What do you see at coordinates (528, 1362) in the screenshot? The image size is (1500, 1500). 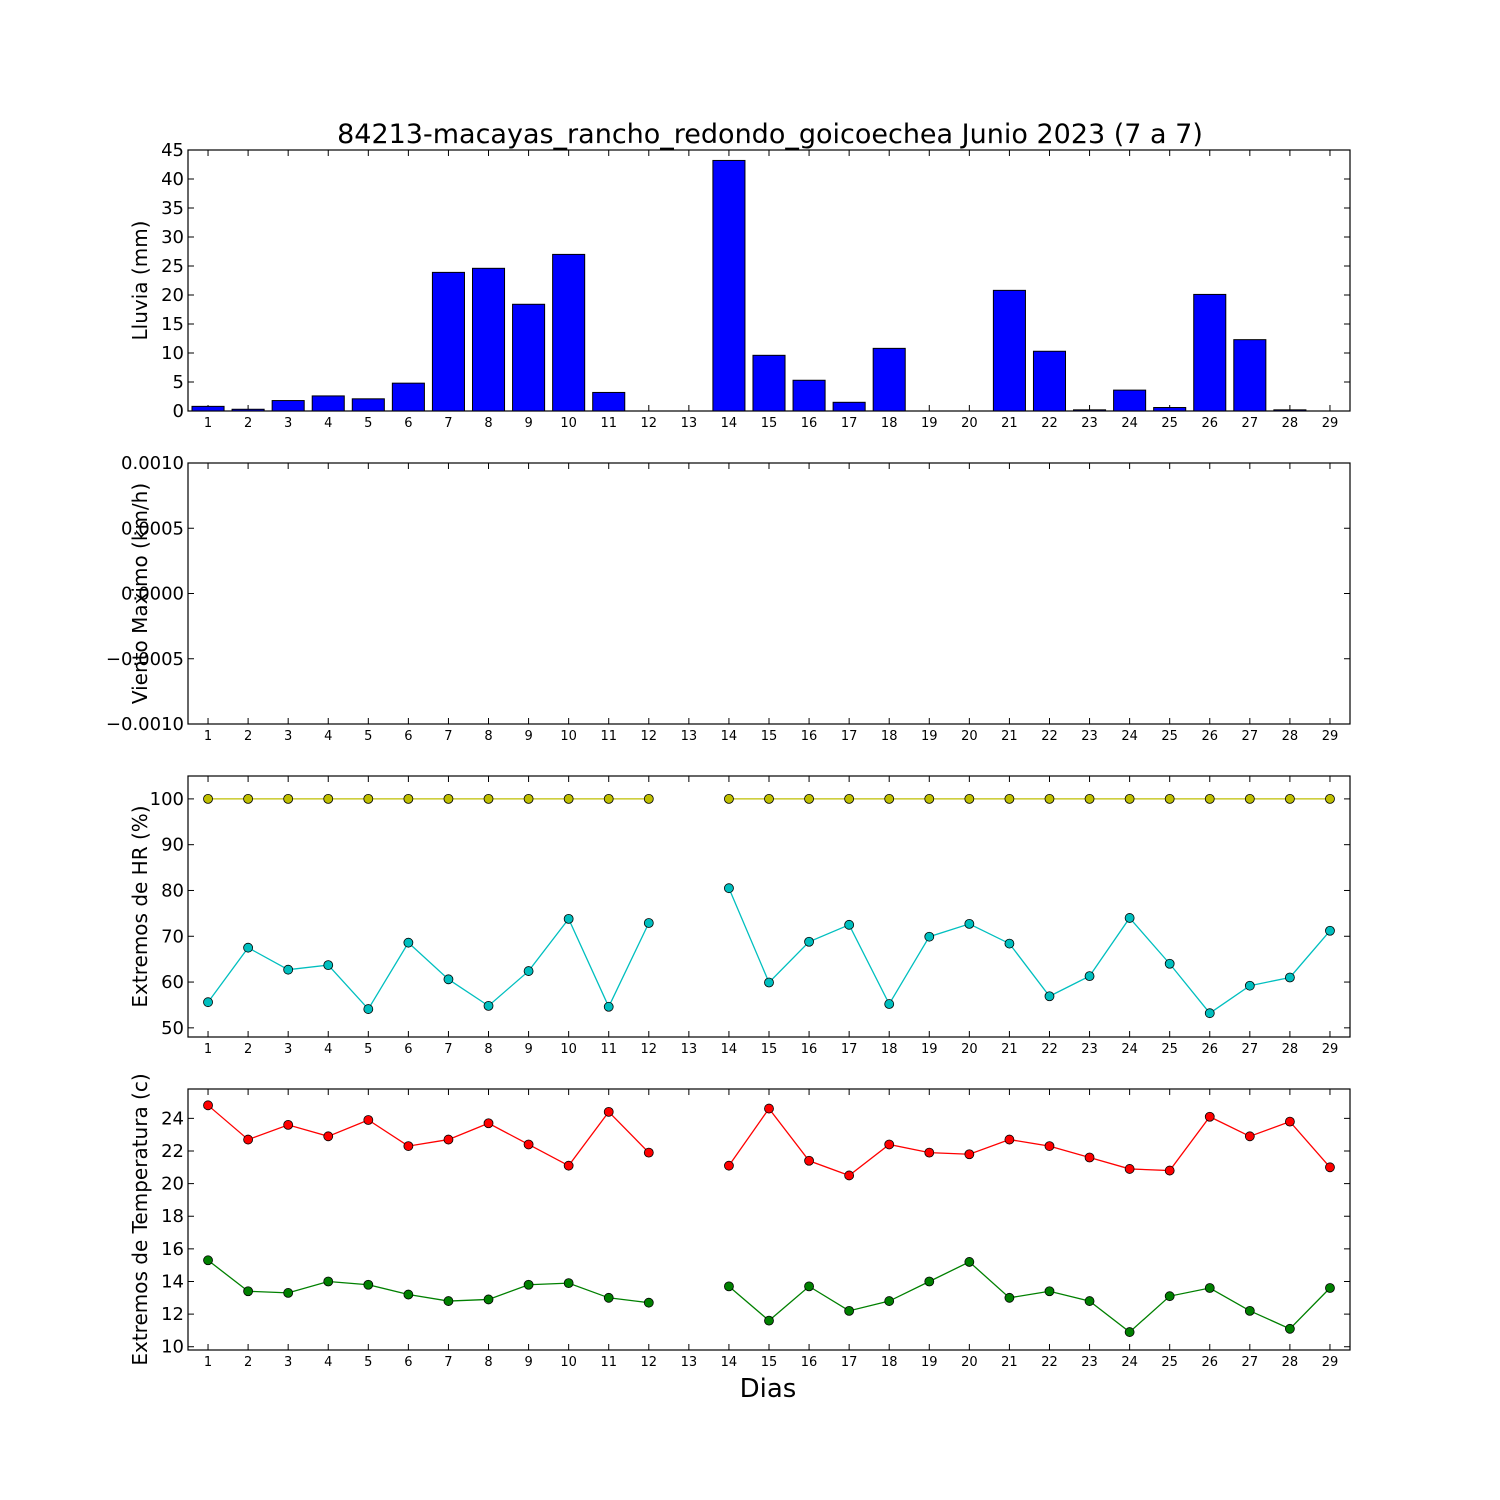 I see `panel-temperature-xtick-label: 9` at bounding box center [528, 1362].